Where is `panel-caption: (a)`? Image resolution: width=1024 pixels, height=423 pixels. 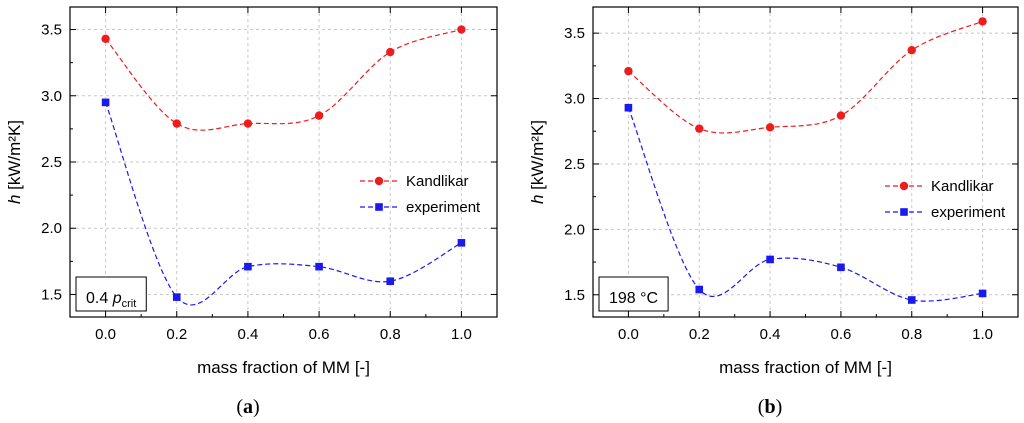
panel-caption: (a) is located at coordinates (247, 407).